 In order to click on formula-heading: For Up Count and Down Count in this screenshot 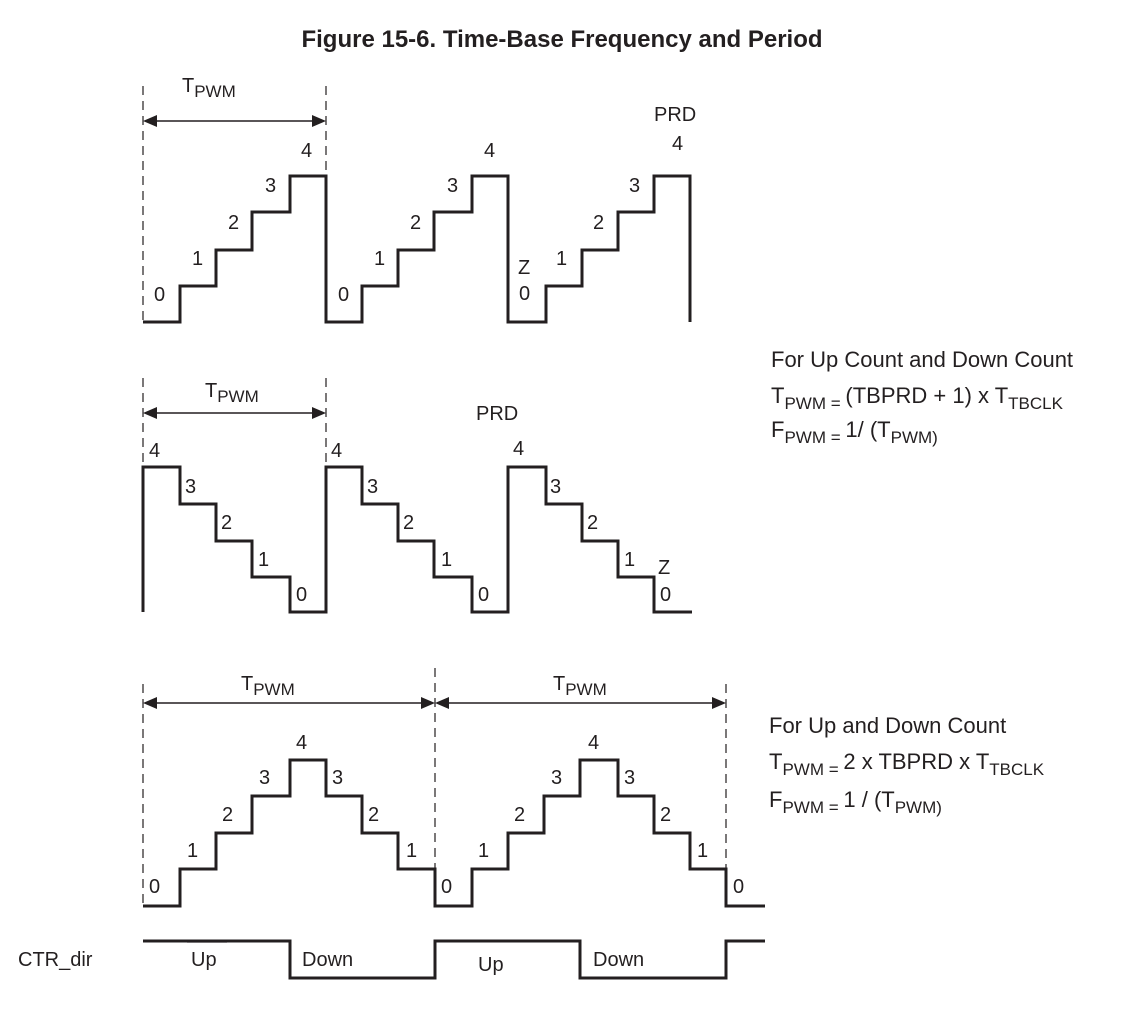, I will do `click(922, 359)`.